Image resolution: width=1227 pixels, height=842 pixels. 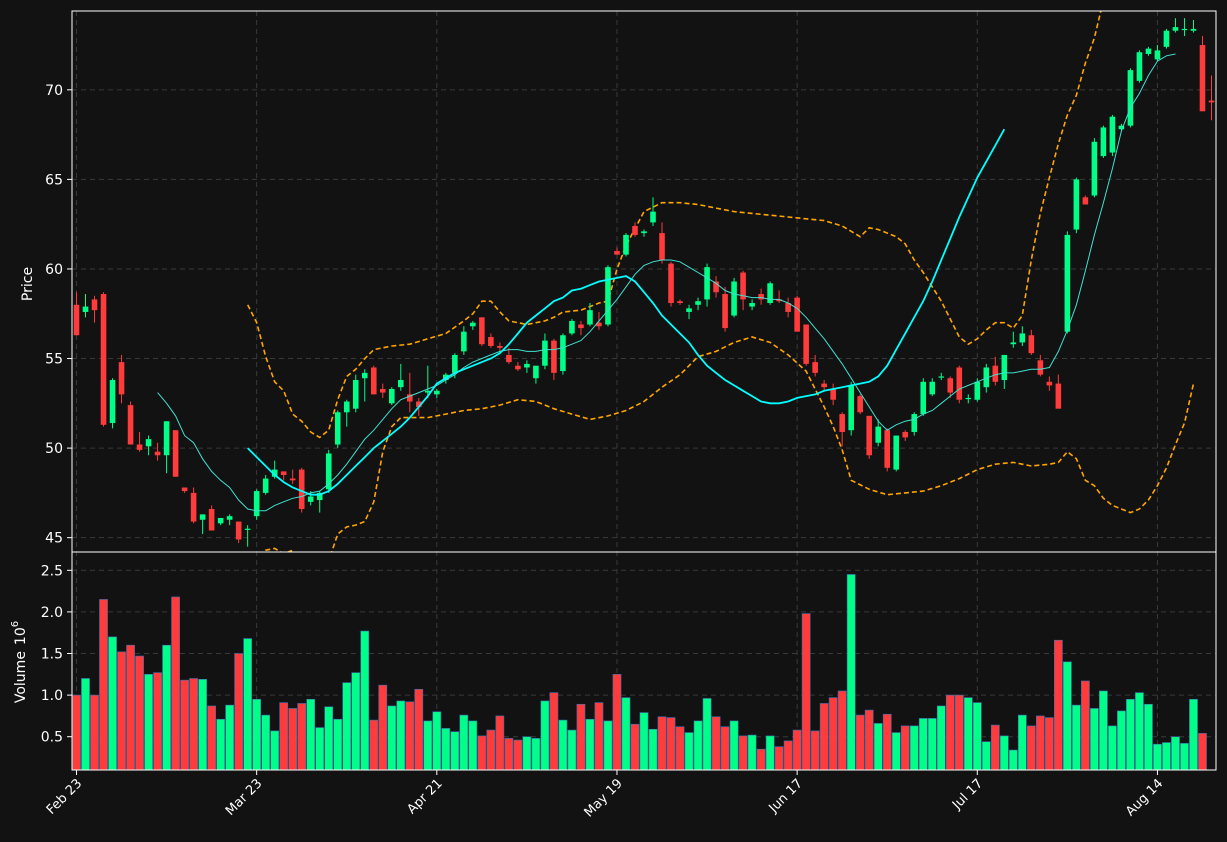 I want to click on volume-axis-unit: 10, so click(x=21, y=636).